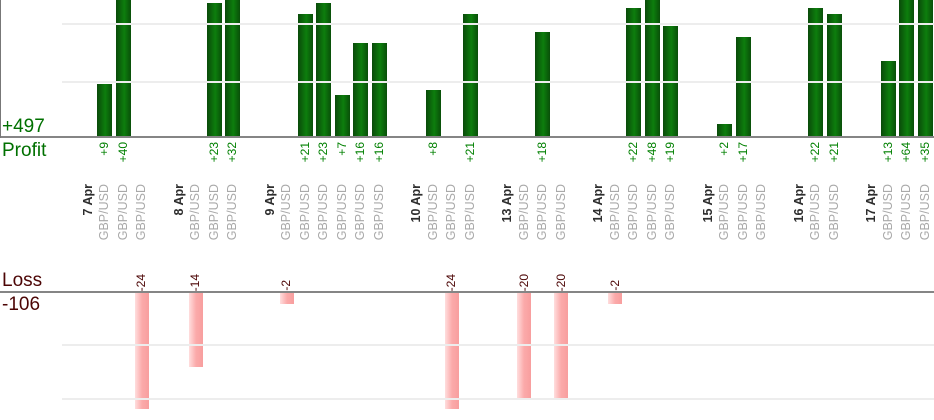 The height and width of the screenshot is (420, 934). I want to click on date-label-cell: 8 Apr, so click(169, 218).